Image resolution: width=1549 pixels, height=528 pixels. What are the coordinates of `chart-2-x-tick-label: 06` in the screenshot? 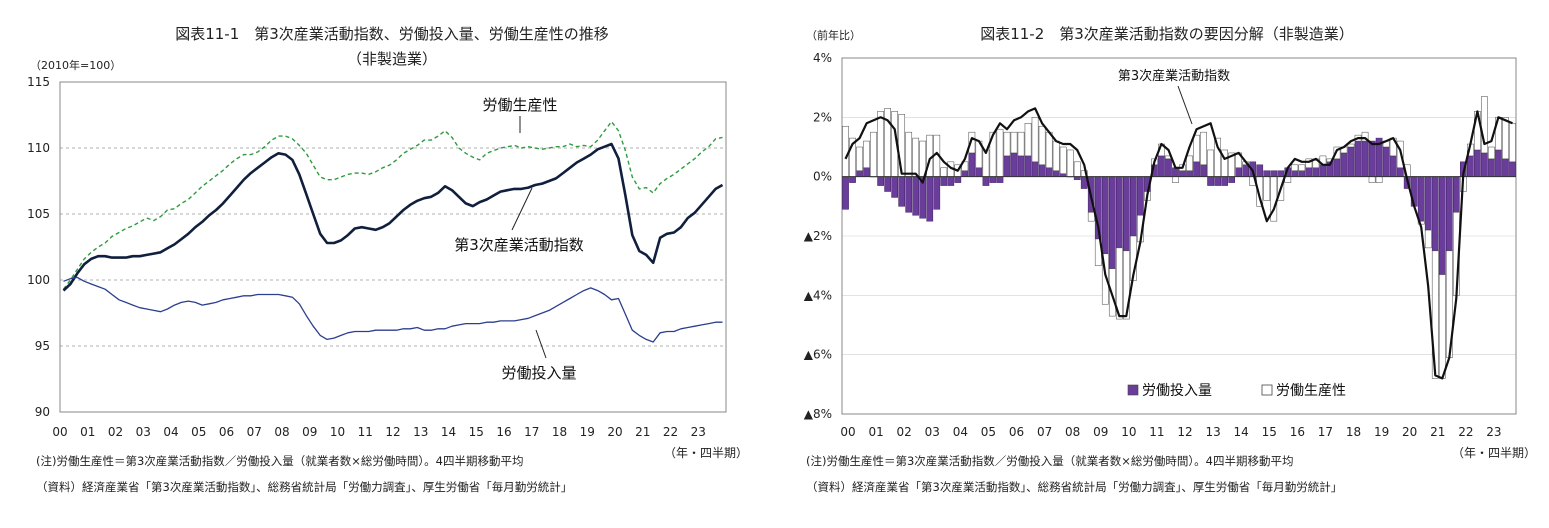 It's located at (1016, 432).